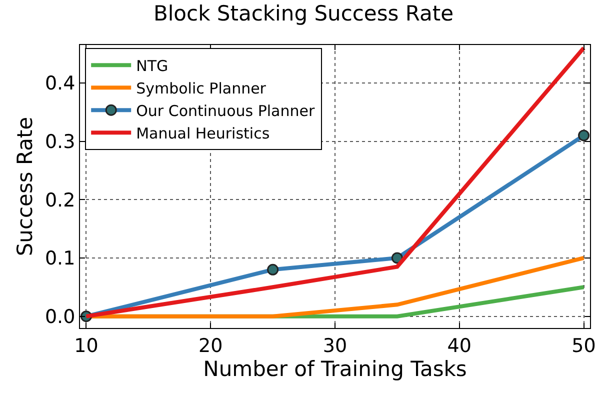 The width and height of the screenshot is (607, 393). I want to click on legend-label: Our Continuous Planner, so click(226, 111).